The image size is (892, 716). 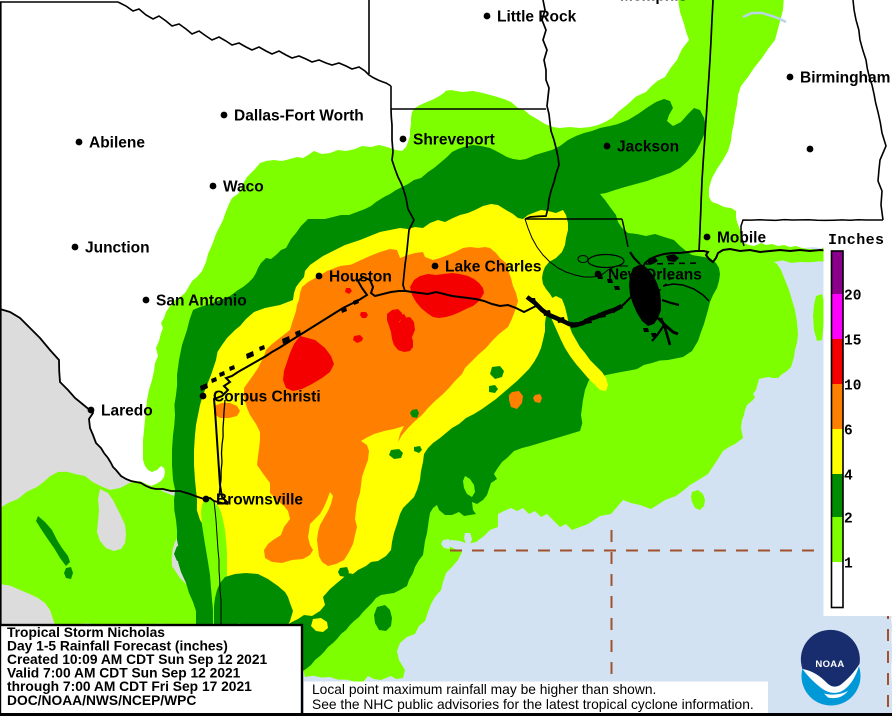 What do you see at coordinates (299, 116) in the screenshot?
I see `svg-text: Dallas-Fort Worth` at bounding box center [299, 116].